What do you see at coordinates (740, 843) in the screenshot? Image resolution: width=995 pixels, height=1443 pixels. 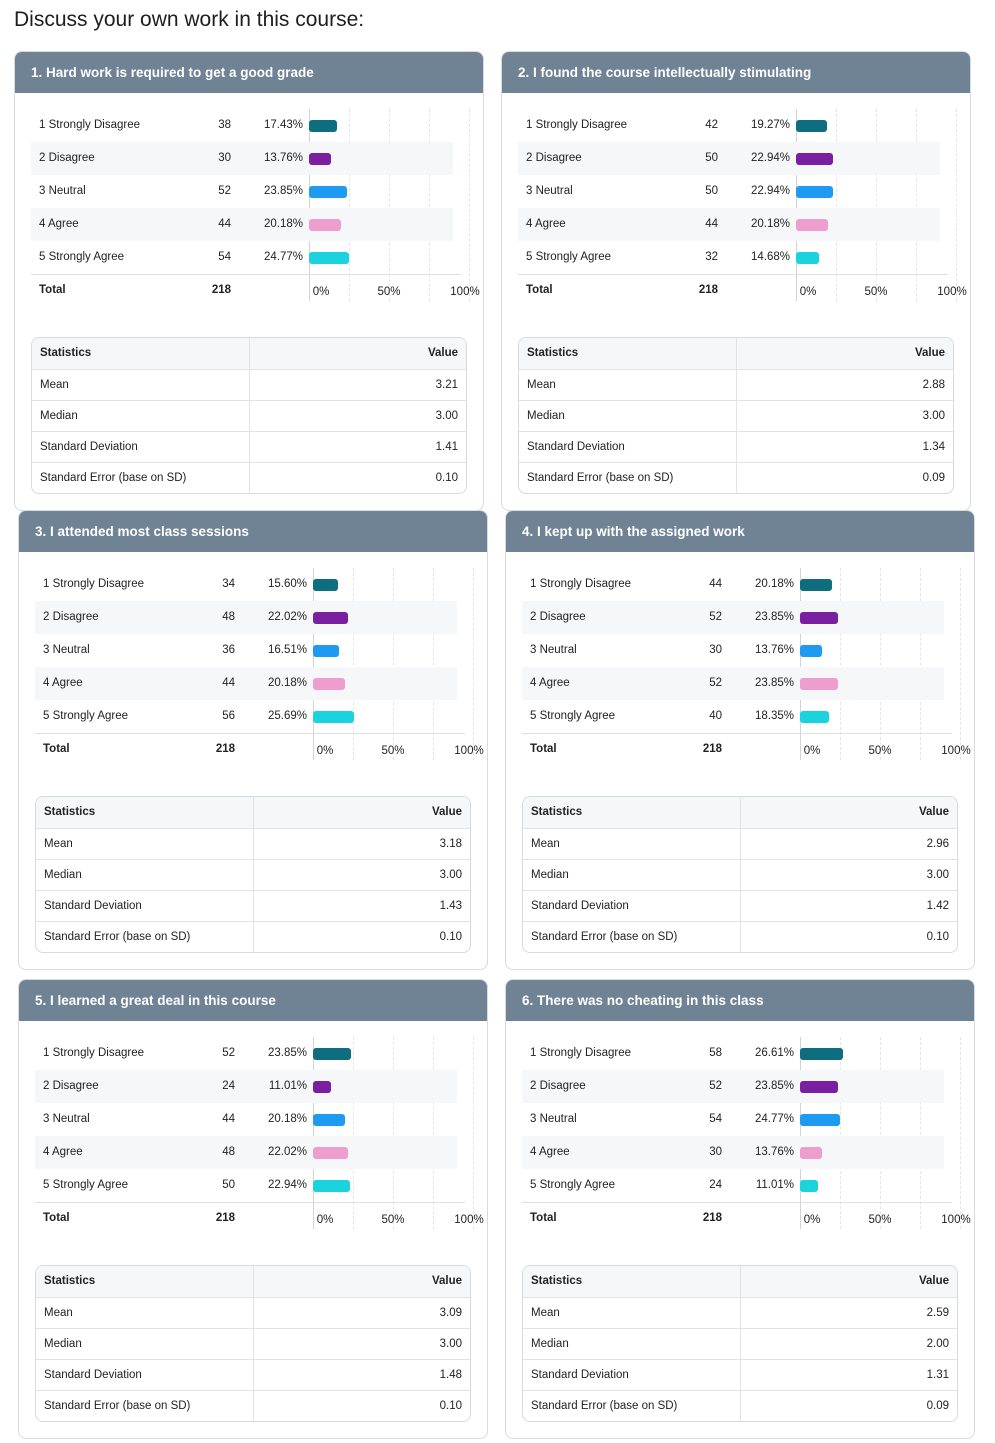 I see `statistics-row: Mean 2.96` at bounding box center [740, 843].